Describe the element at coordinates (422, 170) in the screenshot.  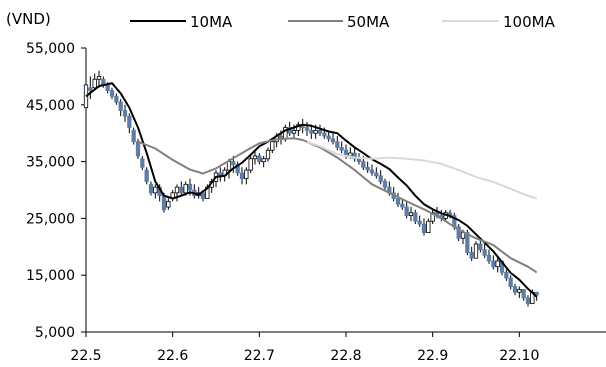
I see `series-line-100ma` at that location.